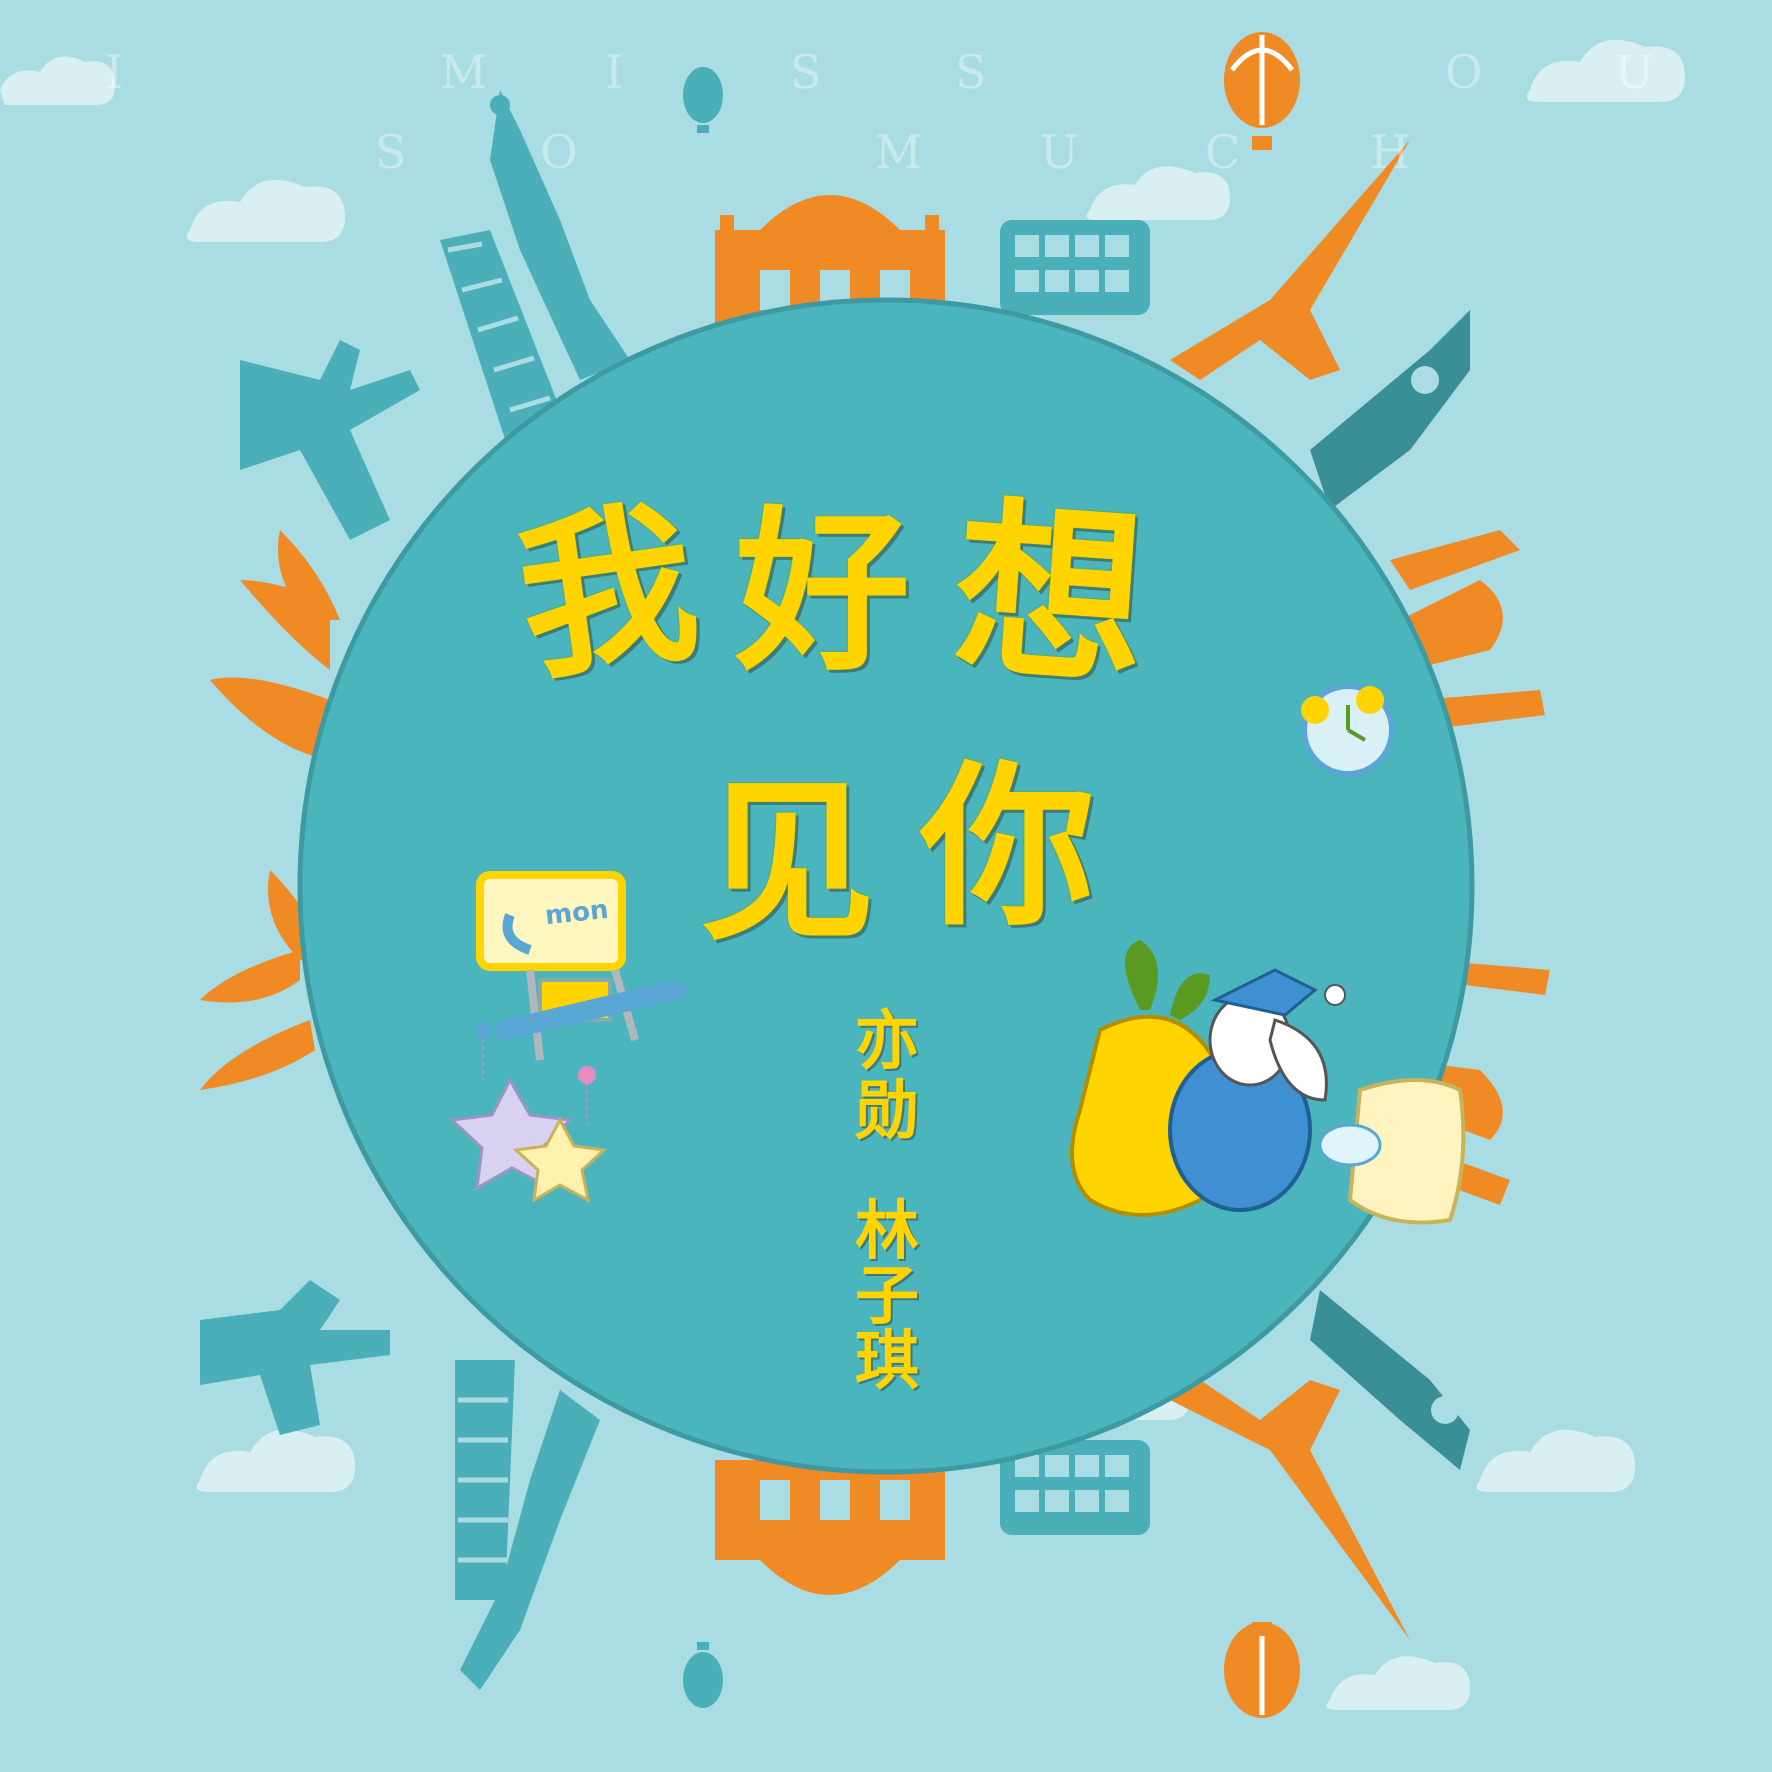 Image resolution: width=1772 pixels, height=1772 pixels. What do you see at coordinates (887, 1296) in the screenshot?
I see `artist-name-char: 子` at bounding box center [887, 1296].